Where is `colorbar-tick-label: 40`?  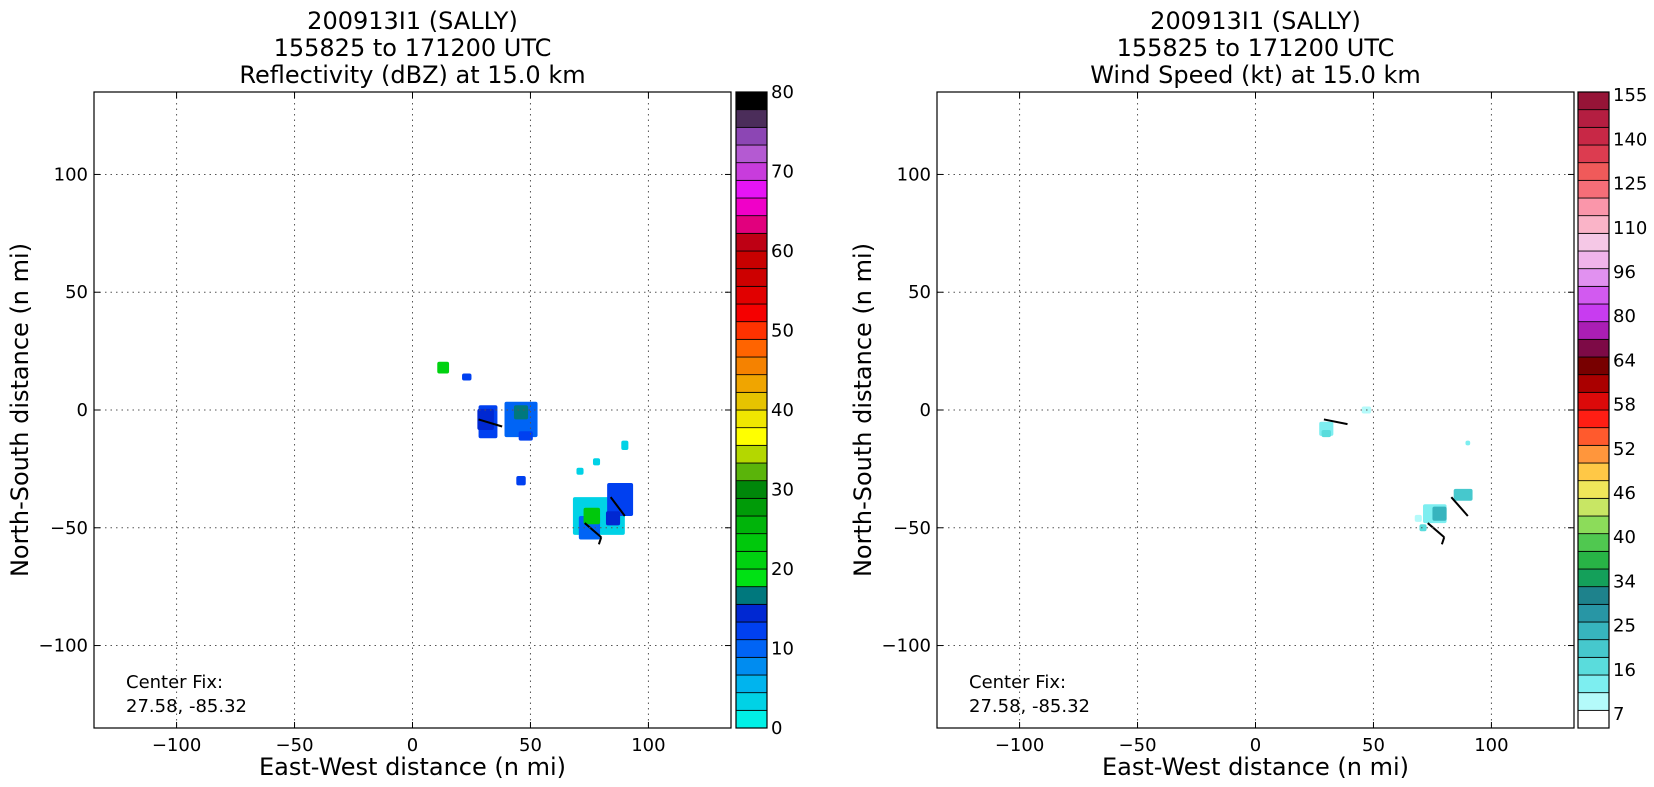
colorbar-tick-label: 40 is located at coordinates (782, 410).